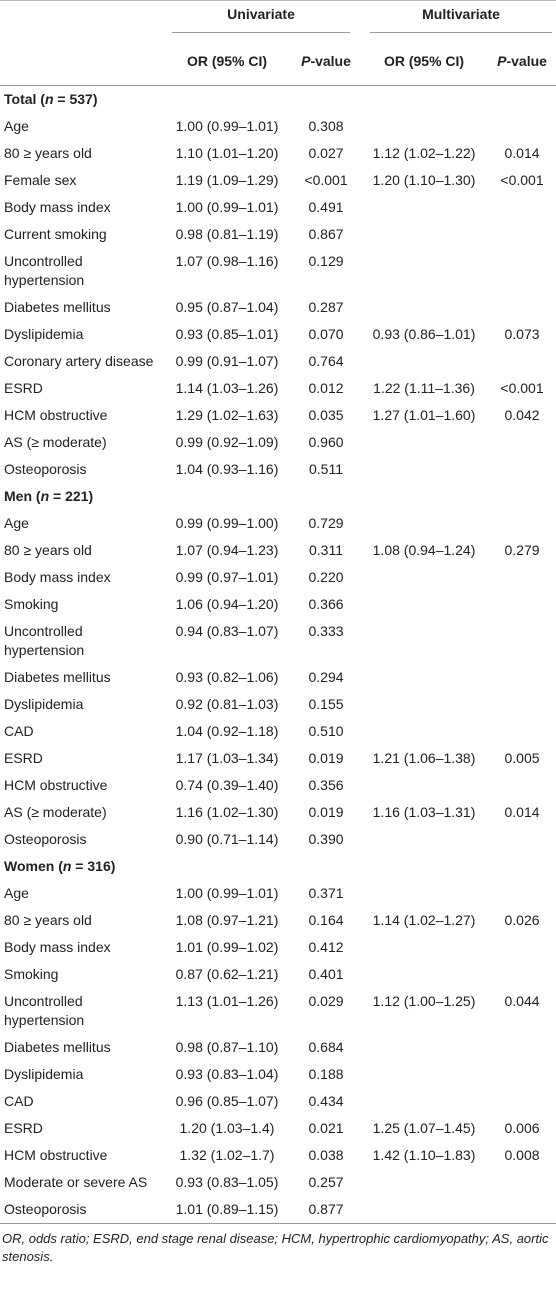  What do you see at coordinates (326, 1182) in the screenshot?
I see `uni-p: 0.257` at bounding box center [326, 1182].